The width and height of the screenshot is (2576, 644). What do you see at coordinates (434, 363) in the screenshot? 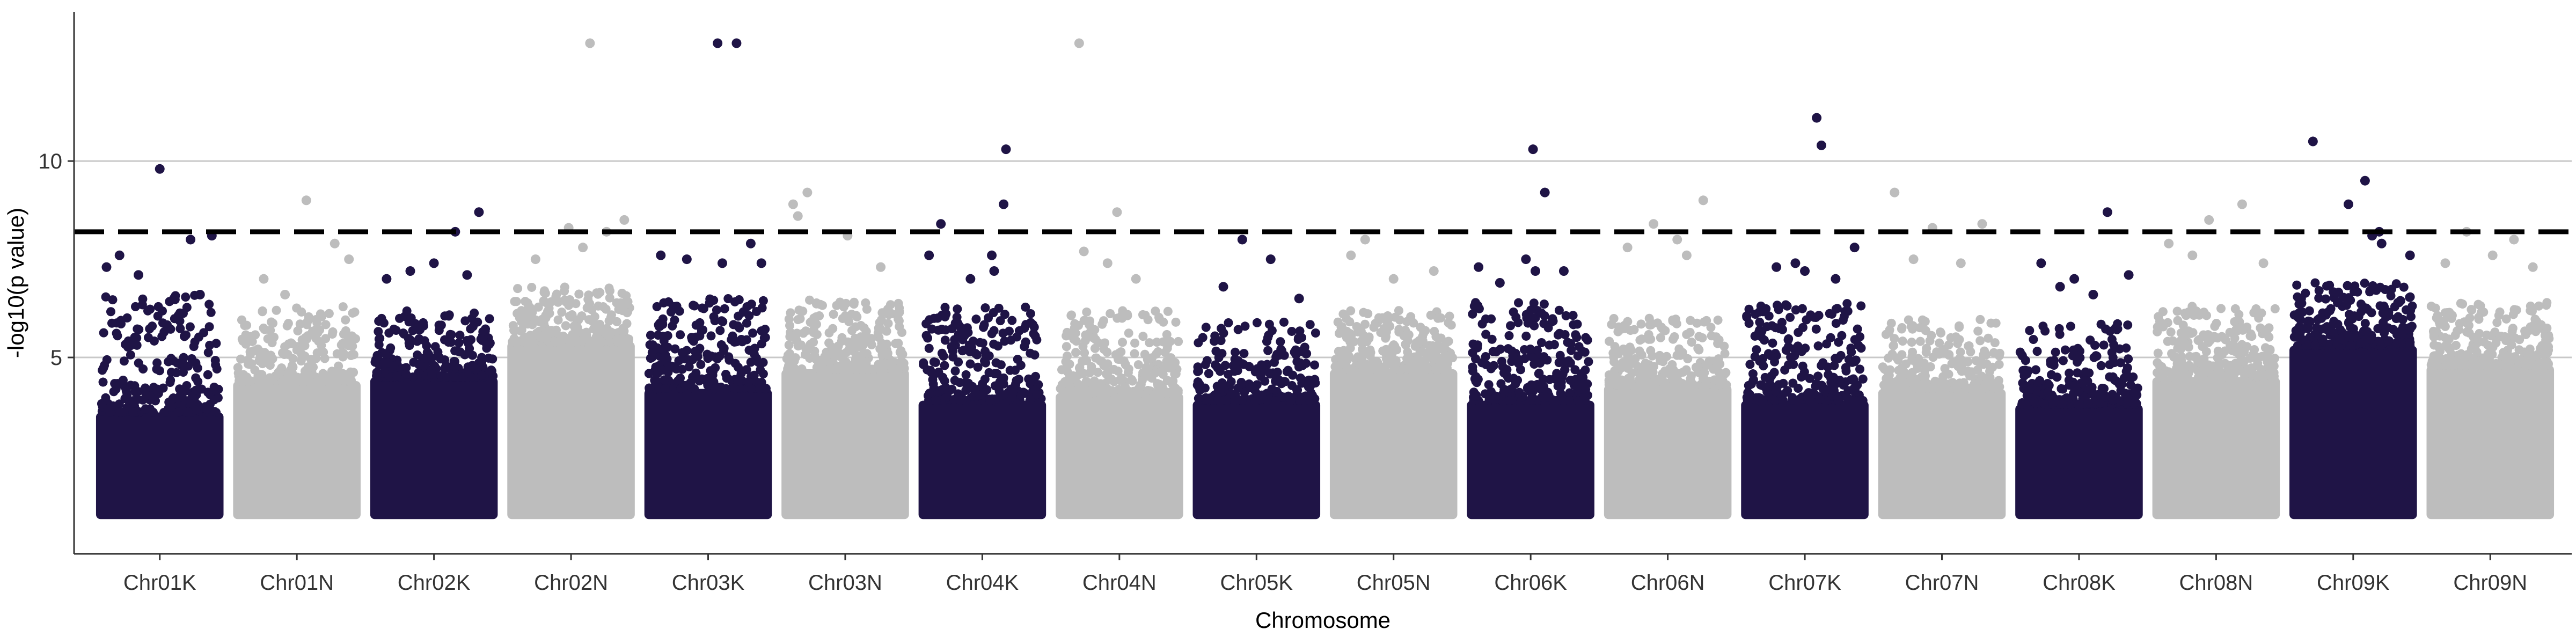
I see `chromosome-points-Chr02K` at bounding box center [434, 363].